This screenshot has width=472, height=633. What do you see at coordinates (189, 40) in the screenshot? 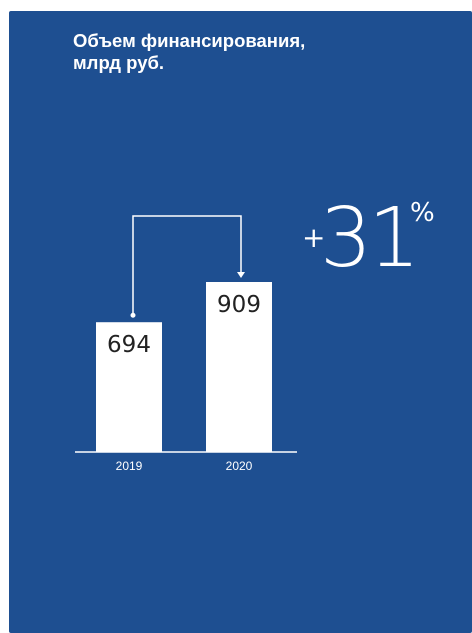
I see `chart-title-line1: Объем финансирования,` at bounding box center [189, 40].